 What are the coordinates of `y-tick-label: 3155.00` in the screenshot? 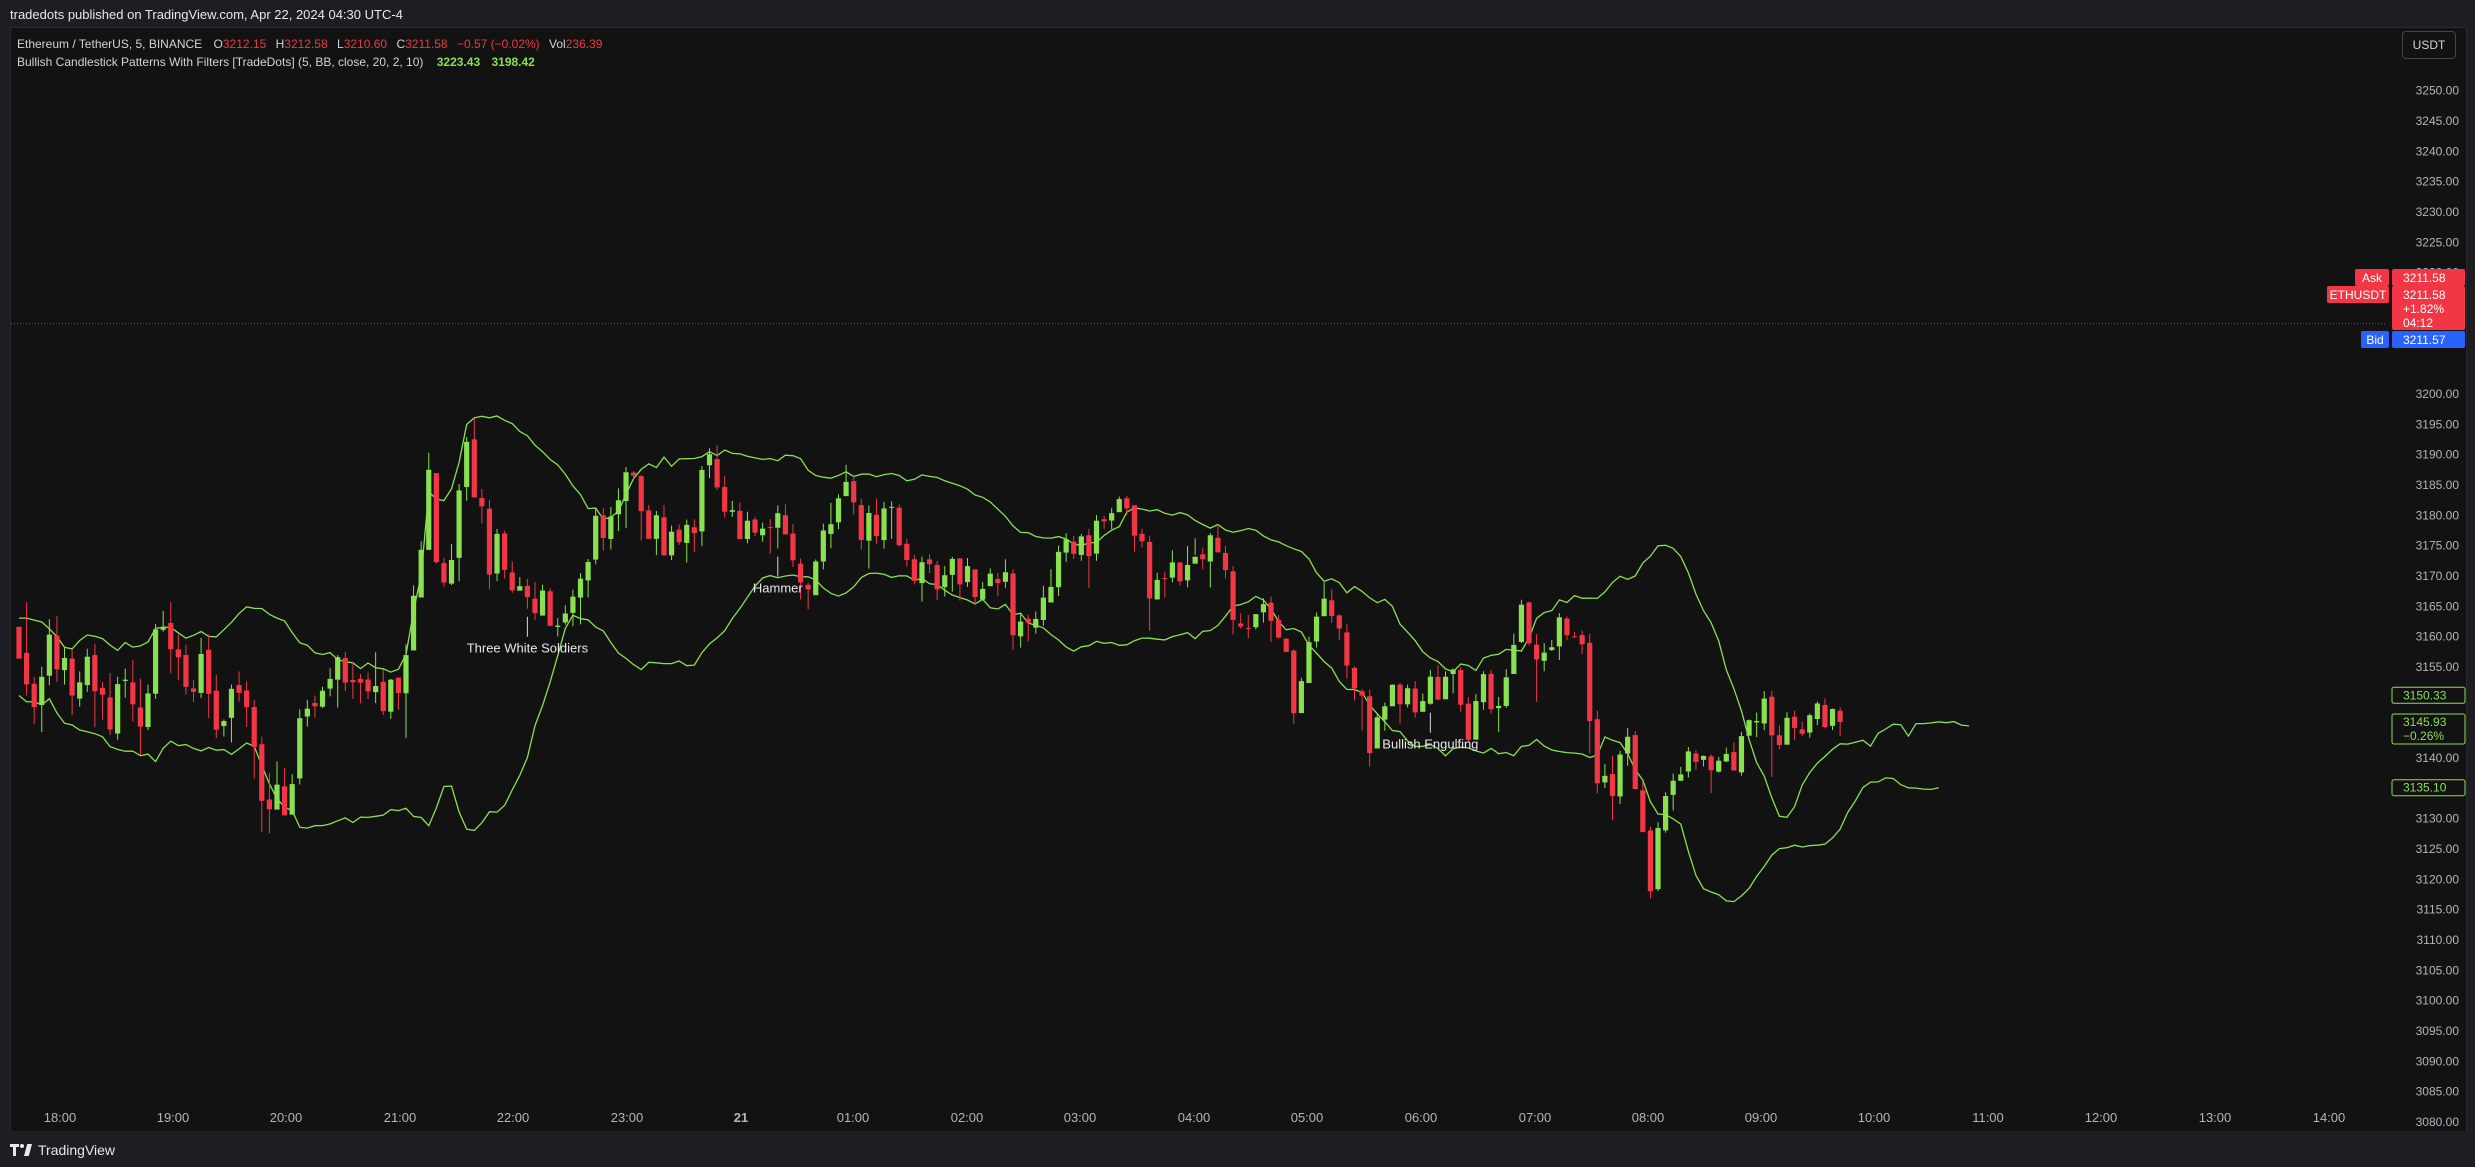 It's located at (2438, 667).